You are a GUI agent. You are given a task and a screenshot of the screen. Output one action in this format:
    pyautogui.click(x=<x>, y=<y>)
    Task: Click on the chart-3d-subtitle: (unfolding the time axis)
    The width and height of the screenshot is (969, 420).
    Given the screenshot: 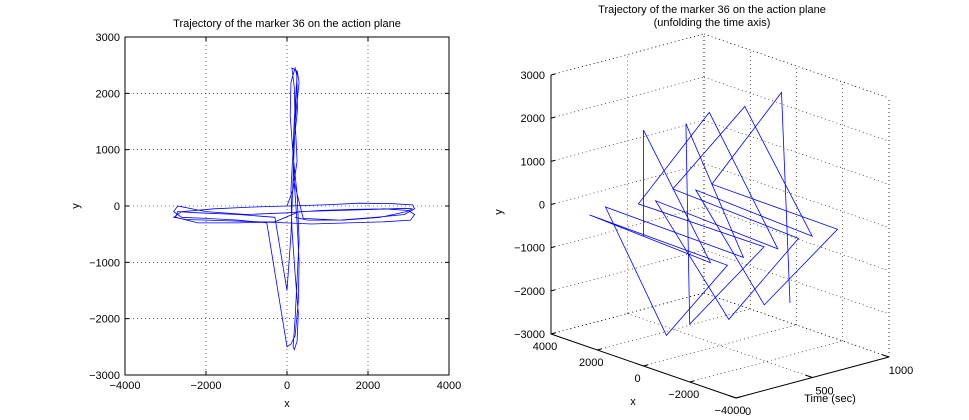 What is the action you would take?
    pyautogui.click(x=712, y=23)
    